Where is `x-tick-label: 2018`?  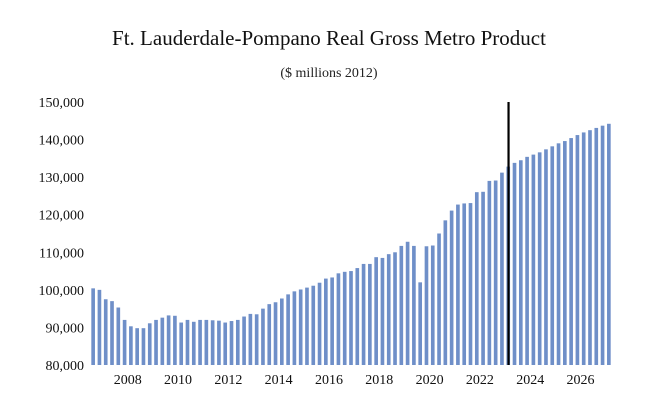
x-tick-label: 2018 is located at coordinates (379, 380).